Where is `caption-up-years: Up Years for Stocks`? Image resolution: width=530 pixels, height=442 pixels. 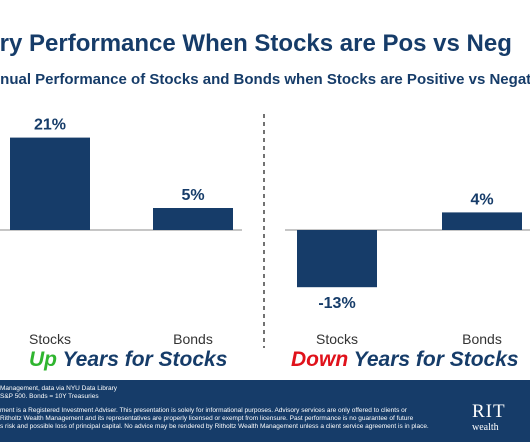 caption-up-years: Up Years for Stocks is located at coordinates (128, 360).